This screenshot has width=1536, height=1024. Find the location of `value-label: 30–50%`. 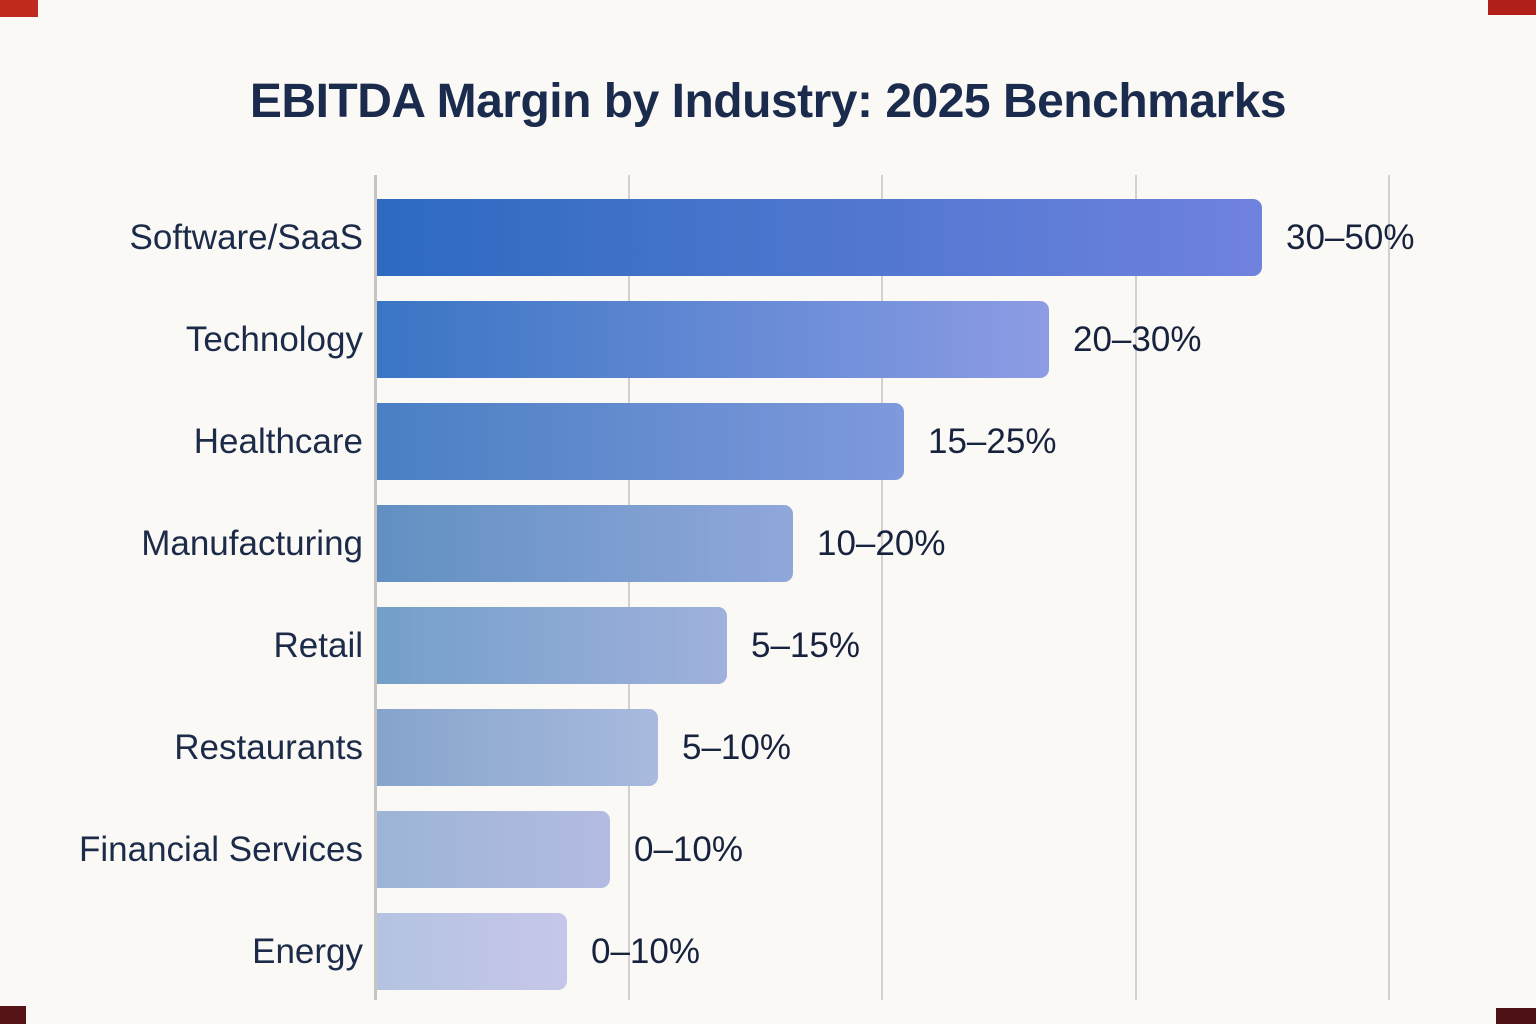

value-label: 30–50% is located at coordinates (1350, 237).